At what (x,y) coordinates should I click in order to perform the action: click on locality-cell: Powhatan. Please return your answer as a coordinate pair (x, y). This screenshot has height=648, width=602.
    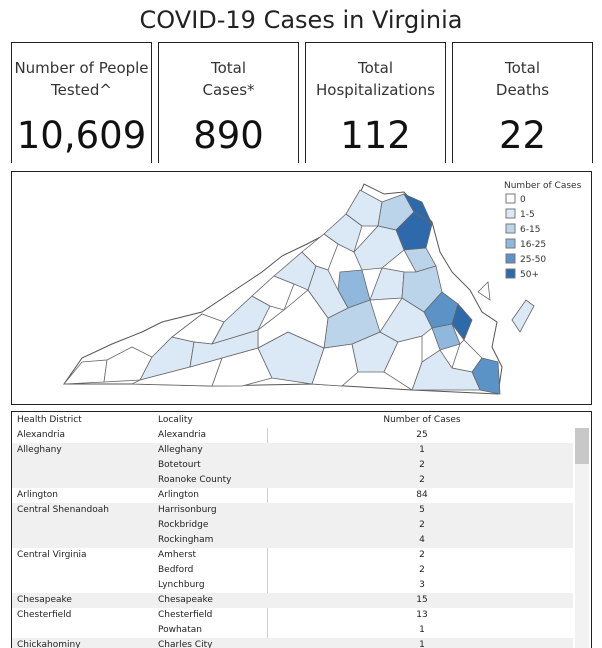
    Looking at the image, I should click on (180, 630).